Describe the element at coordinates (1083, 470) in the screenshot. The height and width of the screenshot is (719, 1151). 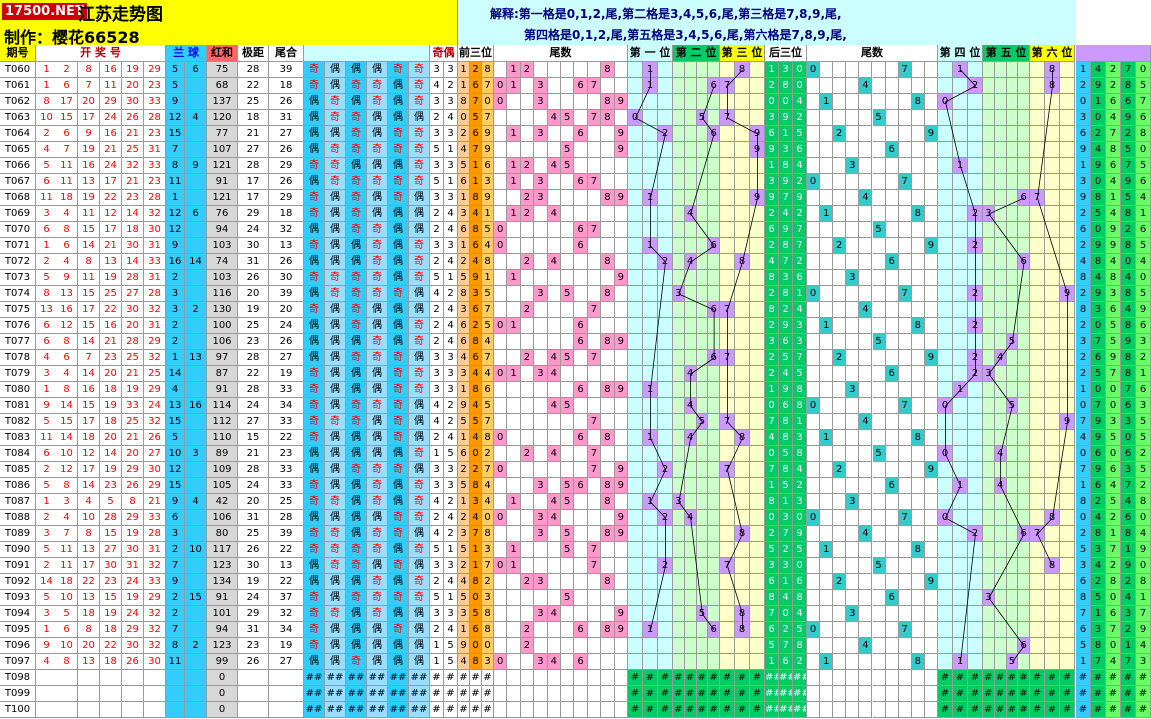
I see `summary-cell: 7` at that location.